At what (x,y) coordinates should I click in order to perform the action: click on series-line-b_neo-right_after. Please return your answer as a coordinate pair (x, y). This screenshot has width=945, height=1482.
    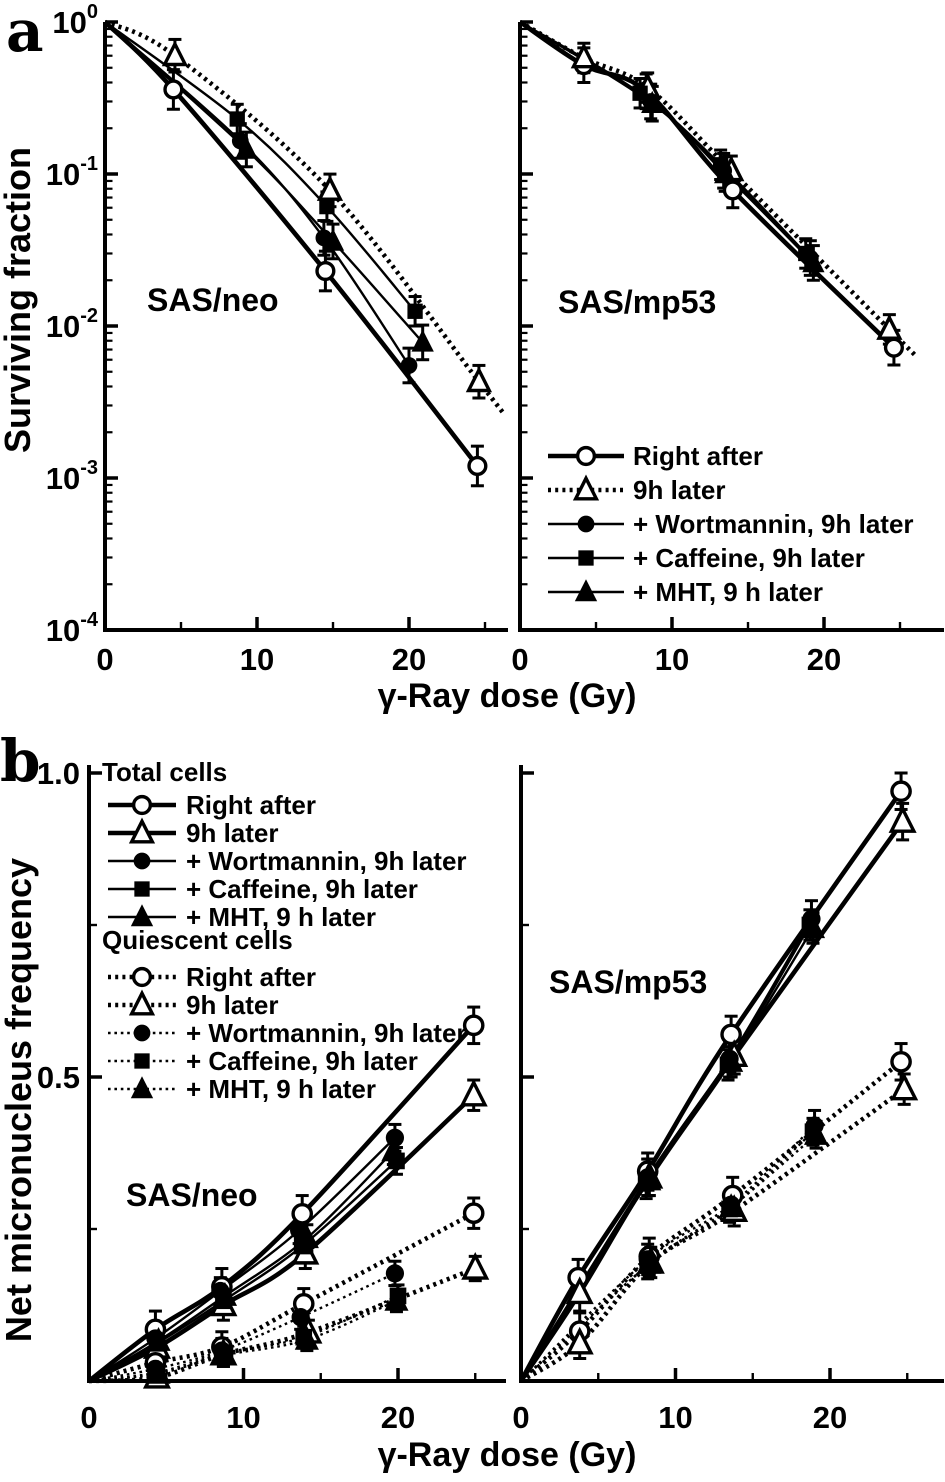
    Looking at the image, I should click on (281, 1203).